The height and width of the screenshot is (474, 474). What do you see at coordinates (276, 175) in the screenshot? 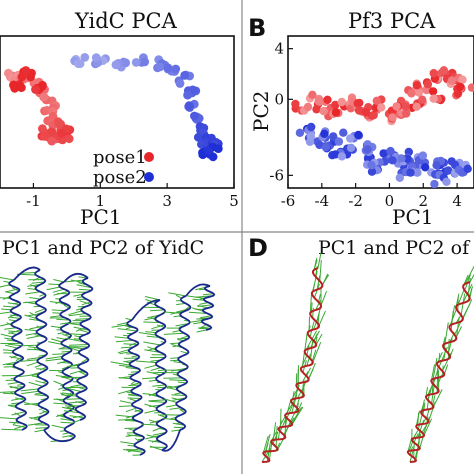
I see `panel-b-y-tick-label: -6` at bounding box center [276, 175].